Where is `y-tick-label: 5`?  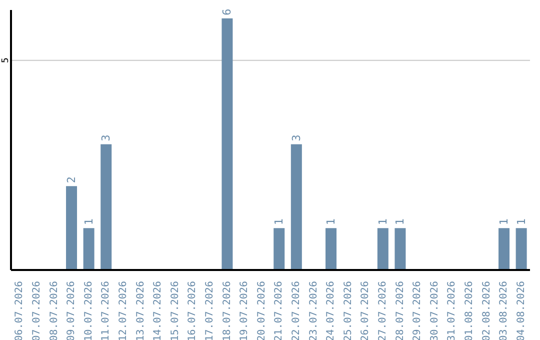 y-tick-label: 5 is located at coordinates (6, 61).